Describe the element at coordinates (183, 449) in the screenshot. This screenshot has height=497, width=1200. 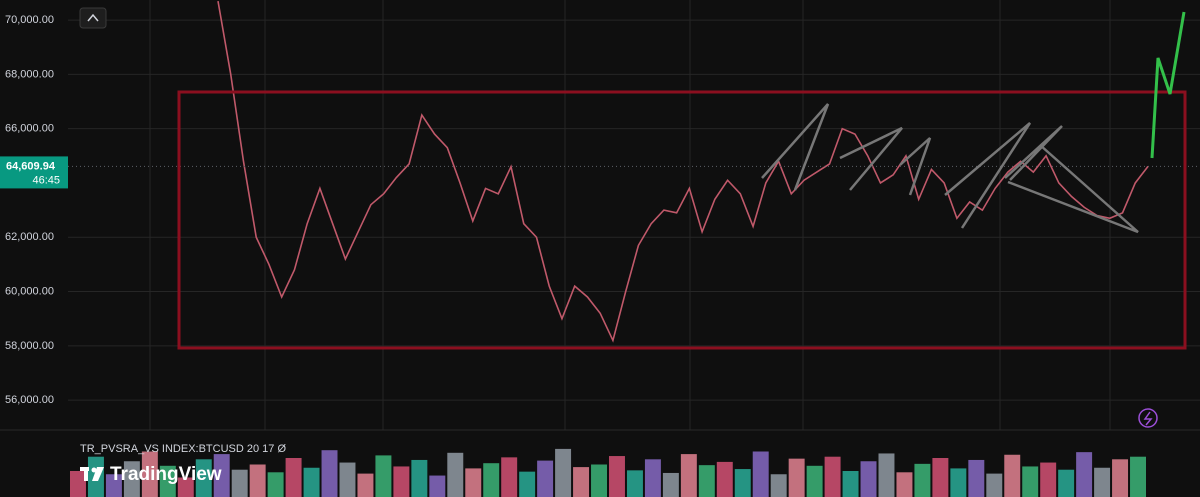
I see `indicator-legend: TR_PVSRA_VS INDEX:BTCUSD 20 17 Ø` at that location.